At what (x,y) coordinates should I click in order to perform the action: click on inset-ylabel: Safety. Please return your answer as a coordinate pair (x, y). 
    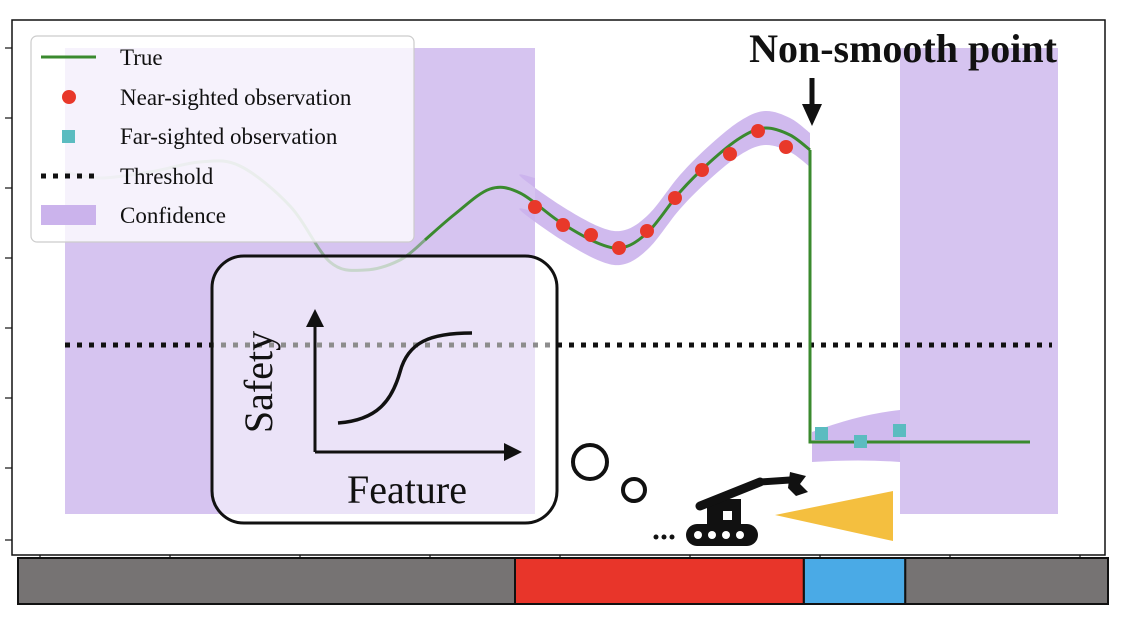
    Looking at the image, I should click on (258, 382).